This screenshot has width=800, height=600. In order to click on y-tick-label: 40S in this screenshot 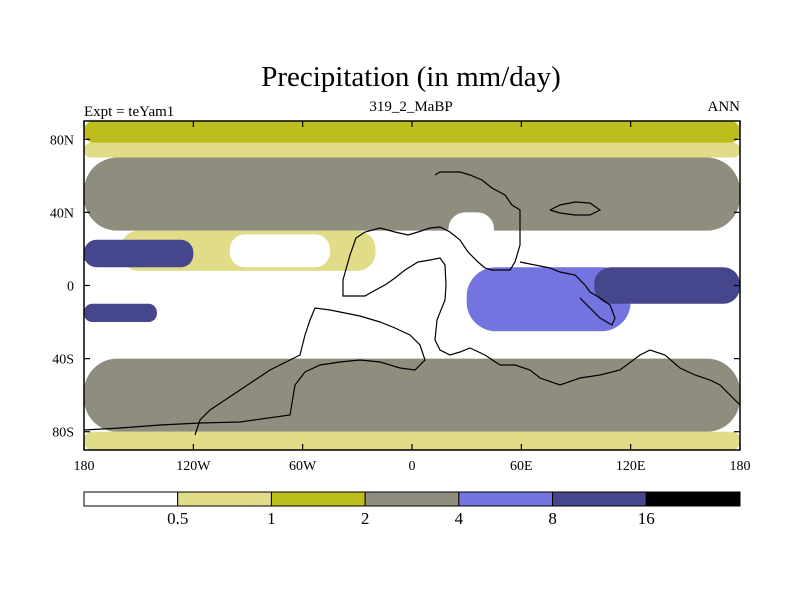, I will do `click(63, 360)`.